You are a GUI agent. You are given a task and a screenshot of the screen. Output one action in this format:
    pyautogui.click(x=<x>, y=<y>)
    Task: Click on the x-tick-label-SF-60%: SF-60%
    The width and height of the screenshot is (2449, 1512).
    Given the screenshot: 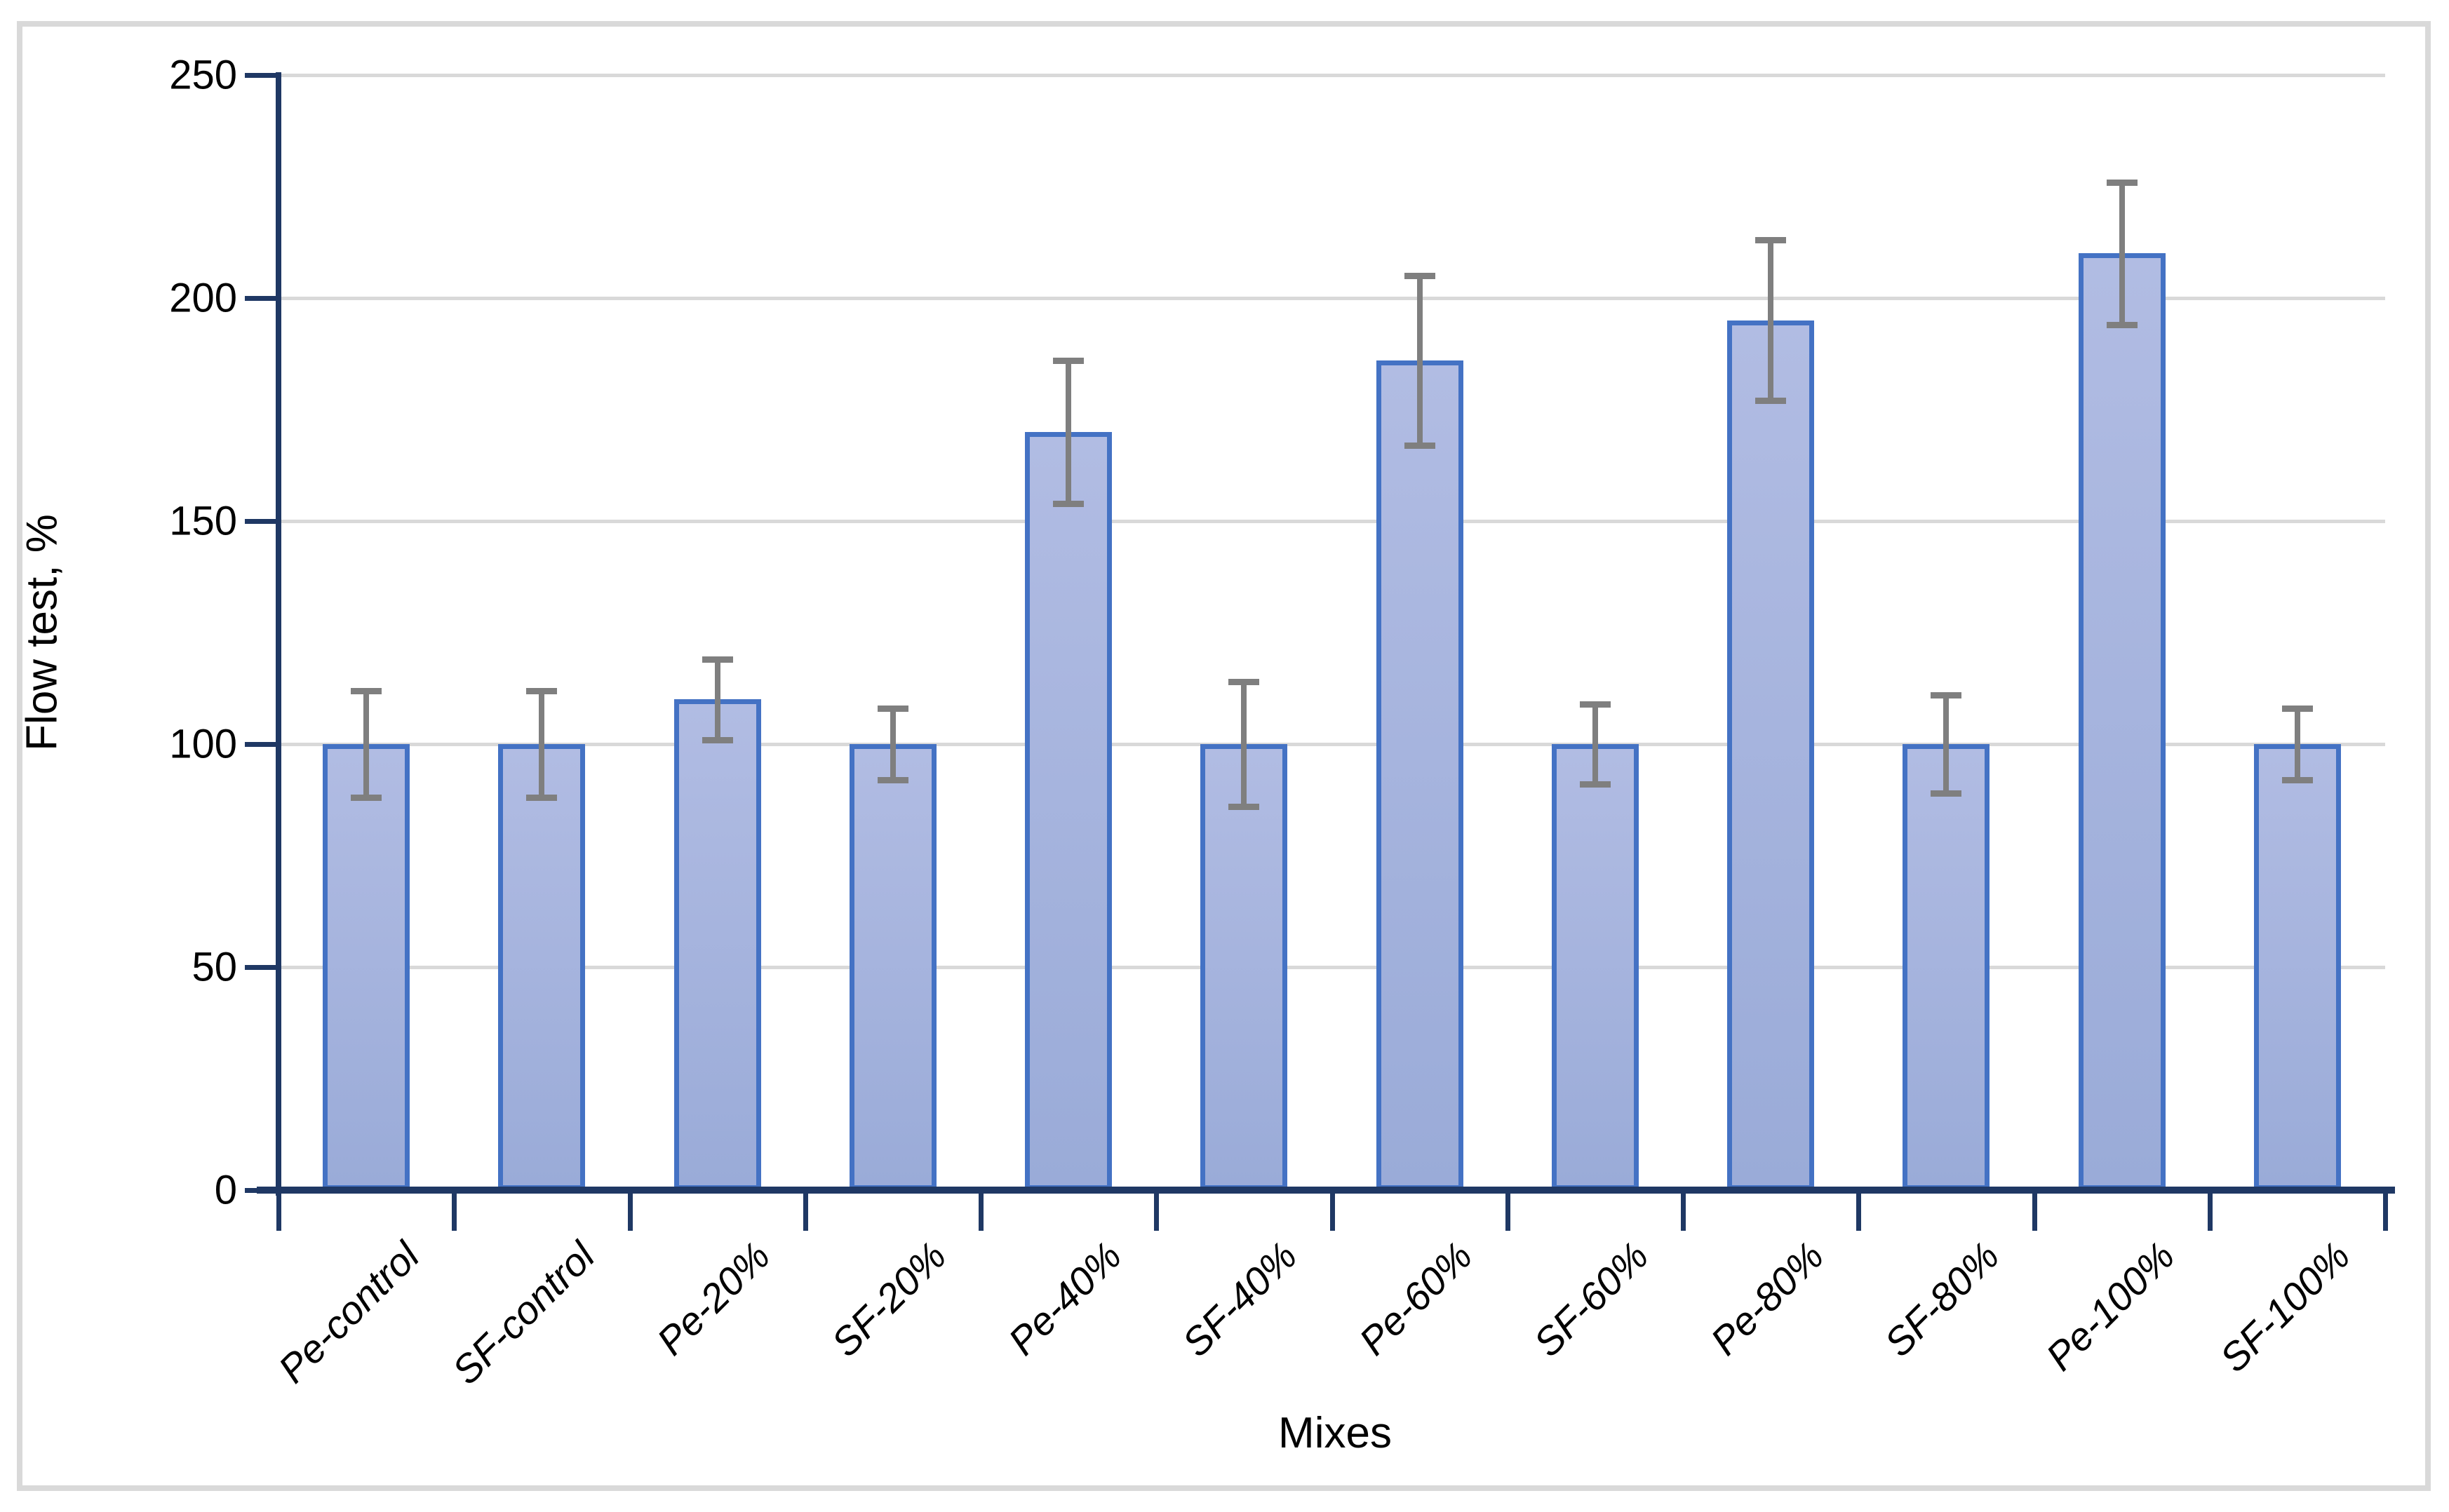 What is the action you would take?
    pyautogui.click(x=1591, y=1299)
    